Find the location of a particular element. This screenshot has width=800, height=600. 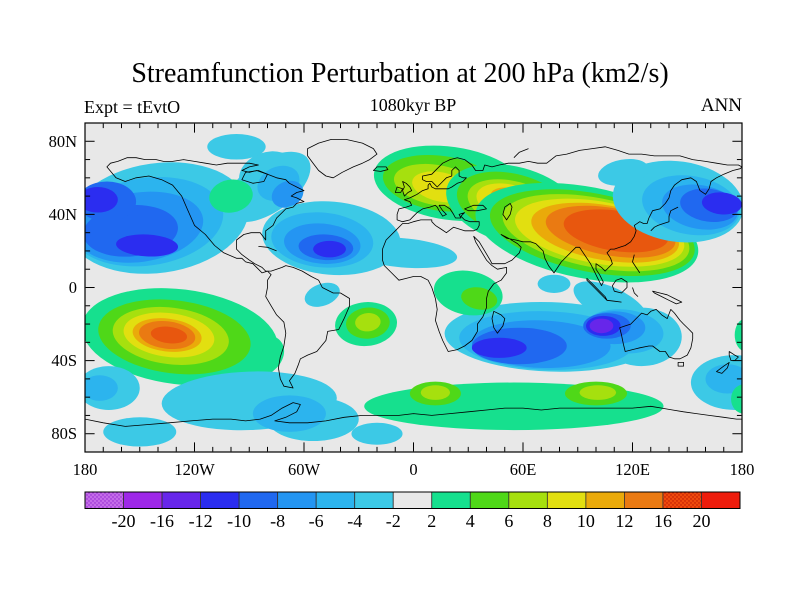

colorbar-label: 2 is located at coordinates (431, 521).